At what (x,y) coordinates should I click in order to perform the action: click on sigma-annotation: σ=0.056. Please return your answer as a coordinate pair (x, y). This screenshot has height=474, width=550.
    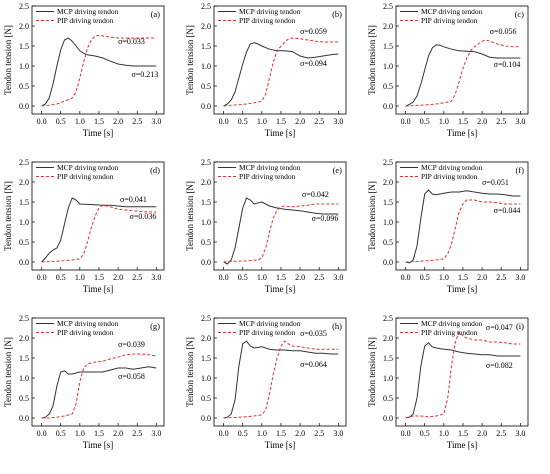
    Looking at the image, I should click on (503, 31).